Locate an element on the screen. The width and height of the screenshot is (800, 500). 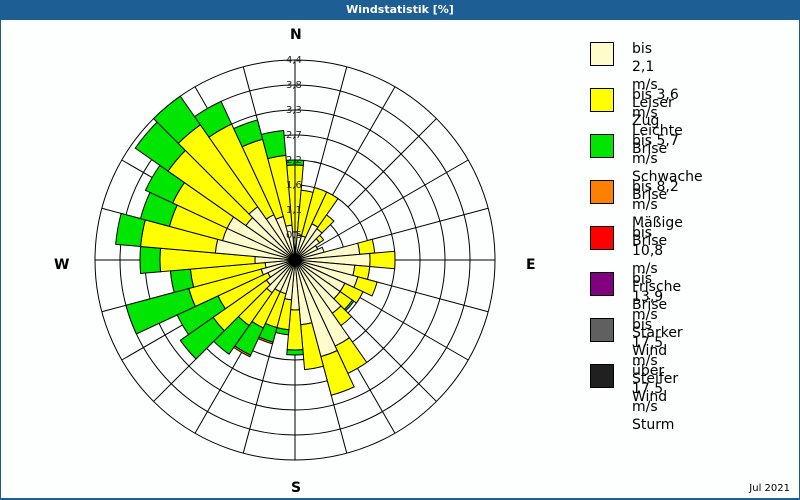
svg-text: 3,3 is located at coordinates (294, 110).